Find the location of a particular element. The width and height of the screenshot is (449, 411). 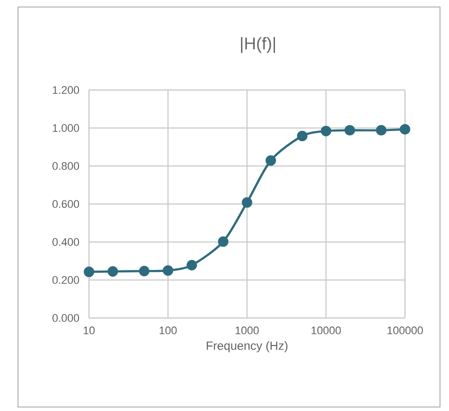

x-tick-label: 100 is located at coordinates (168, 330).